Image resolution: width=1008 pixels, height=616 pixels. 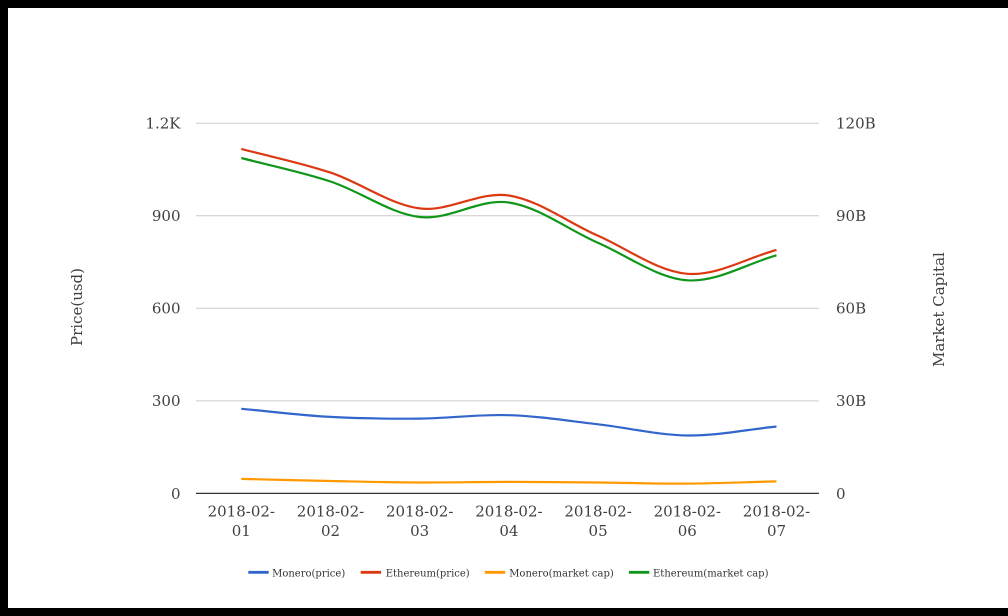 I want to click on svg-text: 600, so click(x=166, y=309).